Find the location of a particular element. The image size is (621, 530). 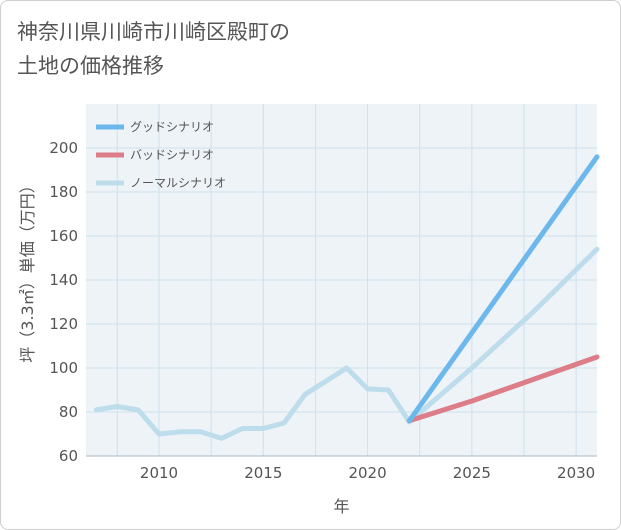

y-tick-label: 140 is located at coordinates (63, 280).